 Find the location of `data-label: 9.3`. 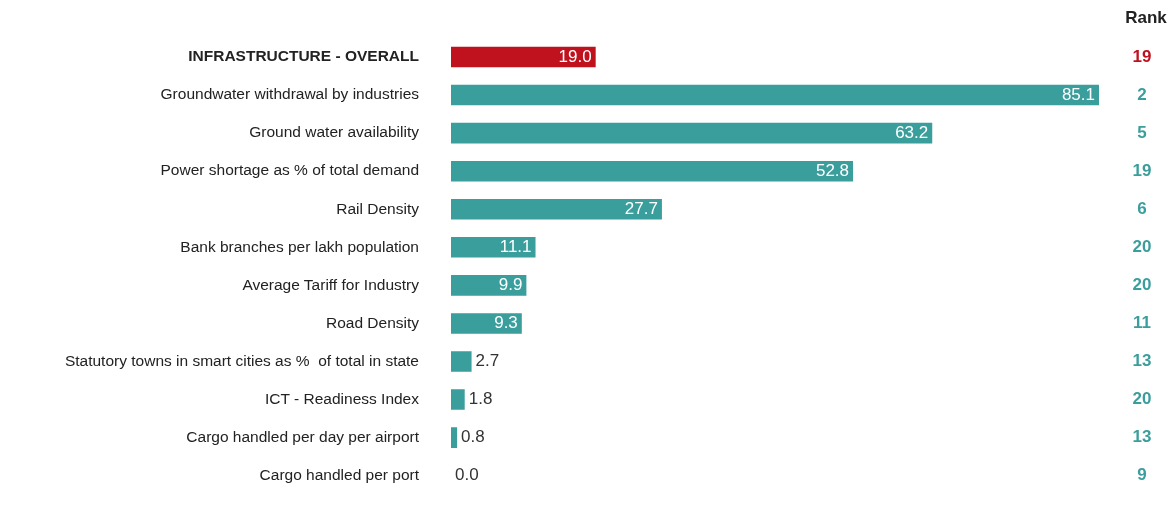

data-label: 9.3 is located at coordinates (506, 323).